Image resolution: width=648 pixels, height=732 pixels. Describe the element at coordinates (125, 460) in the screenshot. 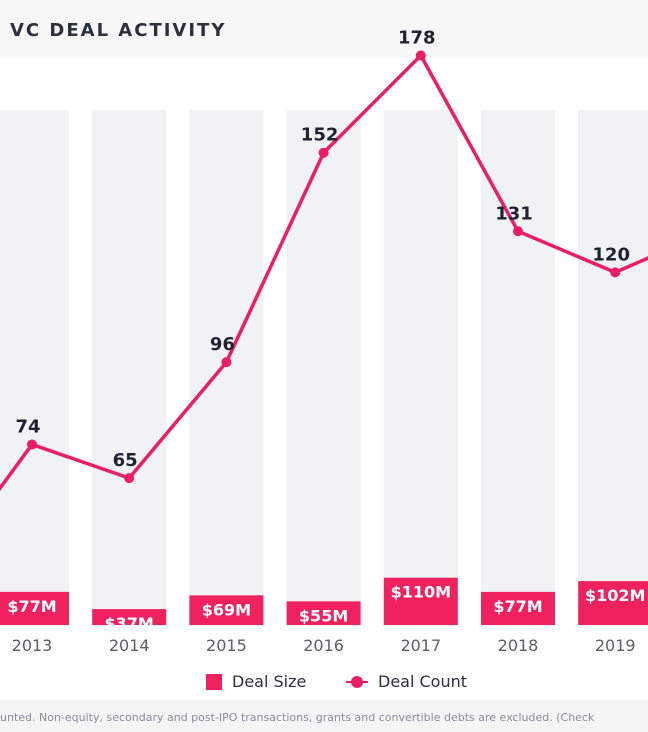

I see `deal-count-label: 65` at that location.